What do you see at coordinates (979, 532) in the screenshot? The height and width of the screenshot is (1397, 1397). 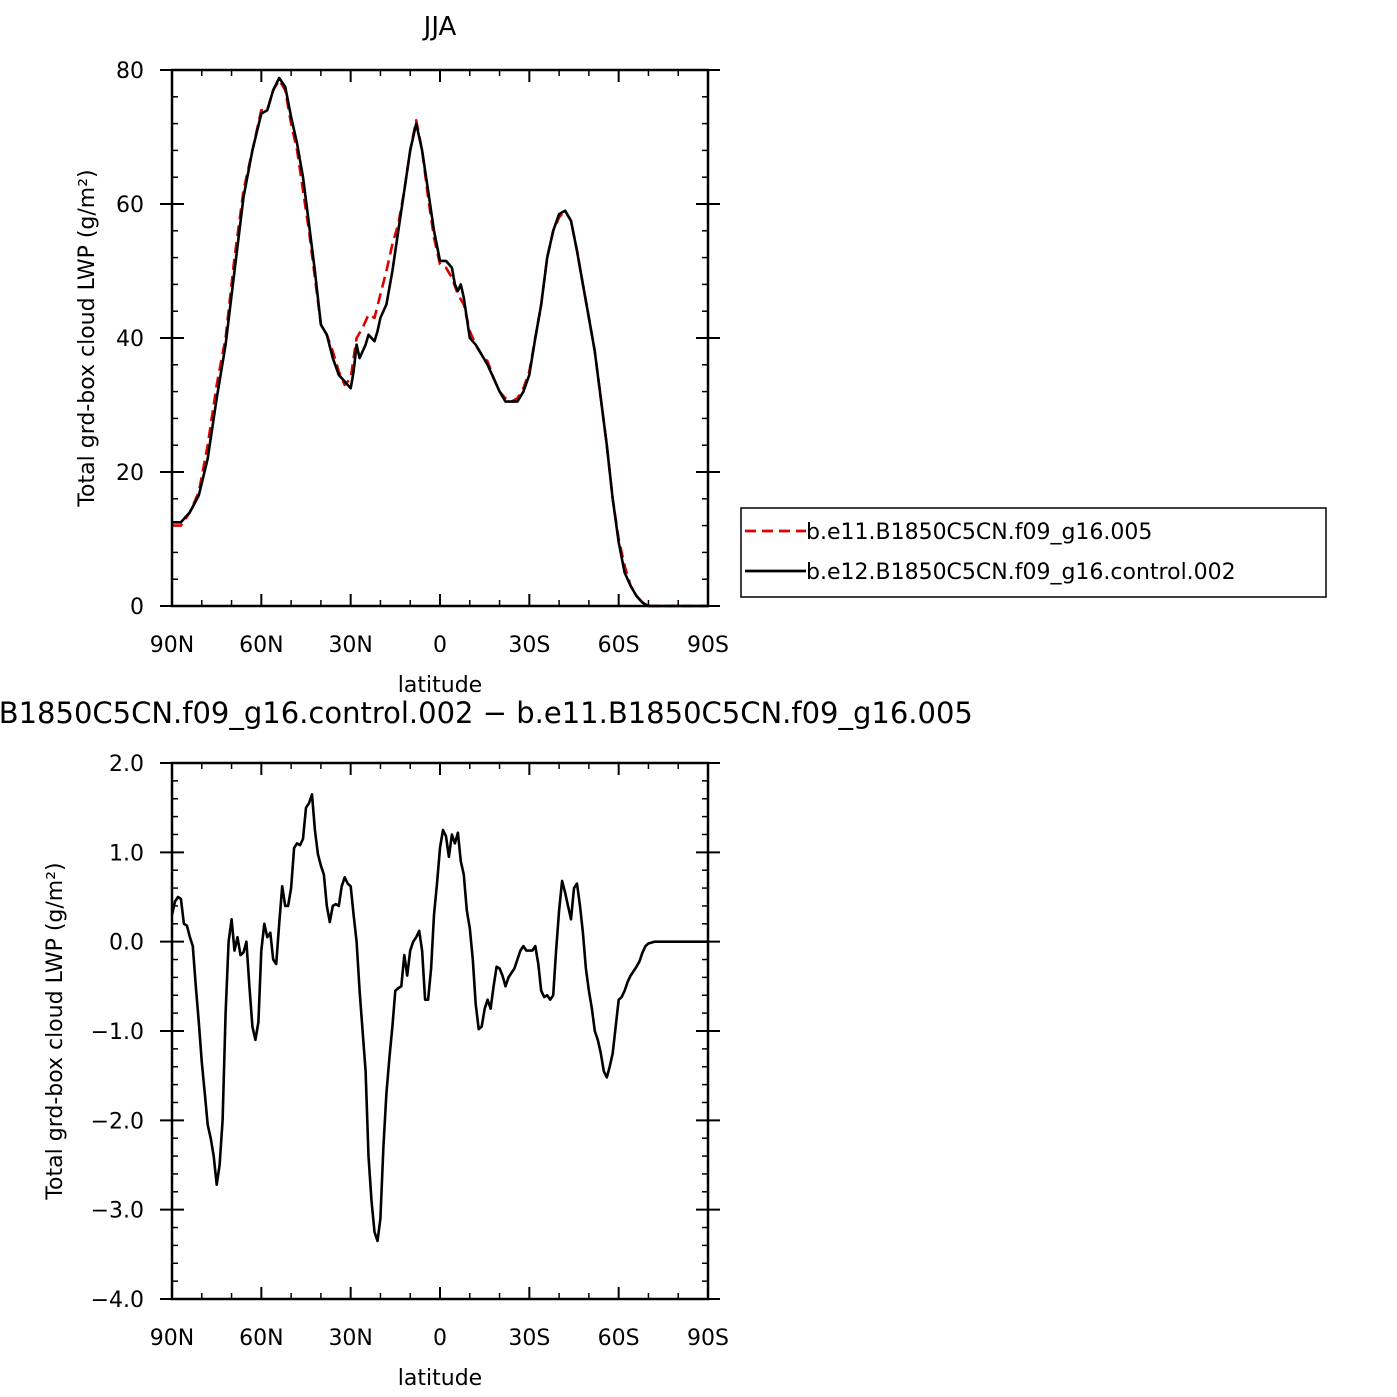 I see `legend-label-series-1: b.e11.B1850C5CN.f09_g16.005` at bounding box center [979, 532].